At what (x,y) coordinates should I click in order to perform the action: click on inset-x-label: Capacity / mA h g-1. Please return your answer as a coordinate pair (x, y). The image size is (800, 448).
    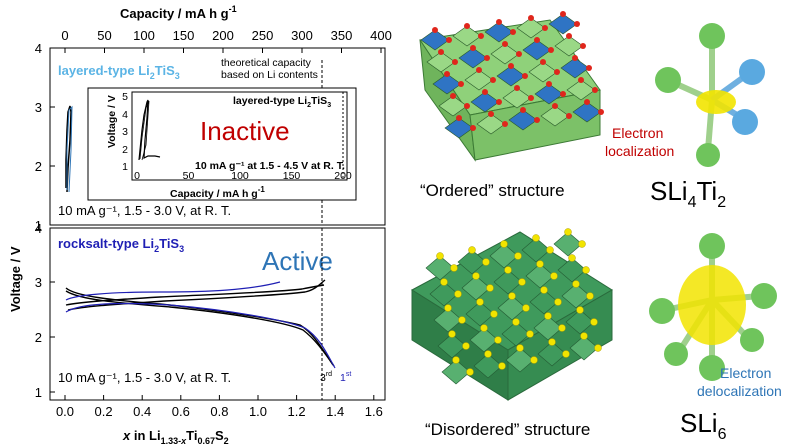
    Looking at the image, I should click on (217, 192).